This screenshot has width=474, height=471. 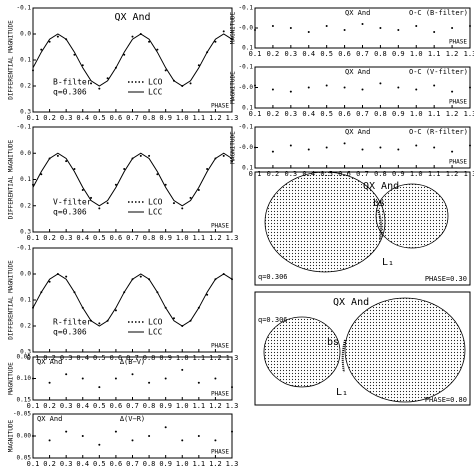 I want to click on y-tick-label: 0.15, so click(x=24, y=400).